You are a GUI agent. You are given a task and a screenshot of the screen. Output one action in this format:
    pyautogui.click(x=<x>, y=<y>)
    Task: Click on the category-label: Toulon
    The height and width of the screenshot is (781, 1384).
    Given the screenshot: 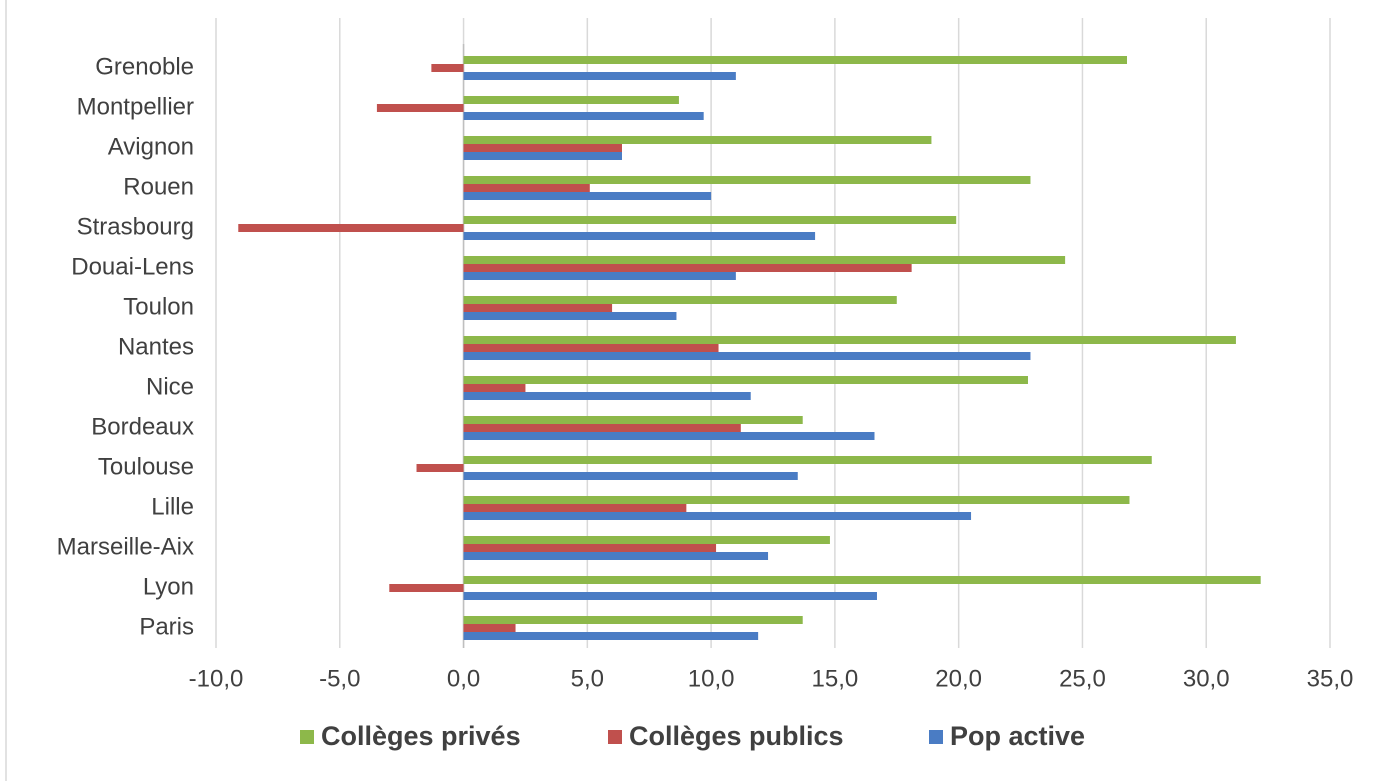 What is the action you would take?
    pyautogui.click(x=158, y=306)
    